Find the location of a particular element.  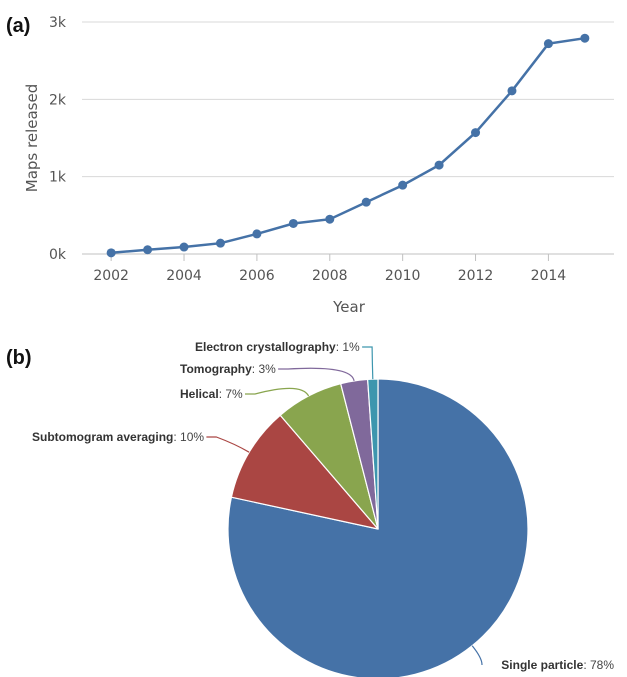

y-tick-label: 3k is located at coordinates (58, 23).